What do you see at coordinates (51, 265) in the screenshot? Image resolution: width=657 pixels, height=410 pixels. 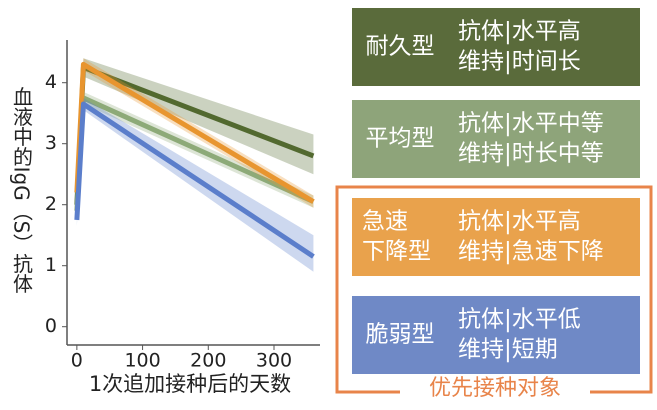 I see `y-tick-label: 1` at bounding box center [51, 265].